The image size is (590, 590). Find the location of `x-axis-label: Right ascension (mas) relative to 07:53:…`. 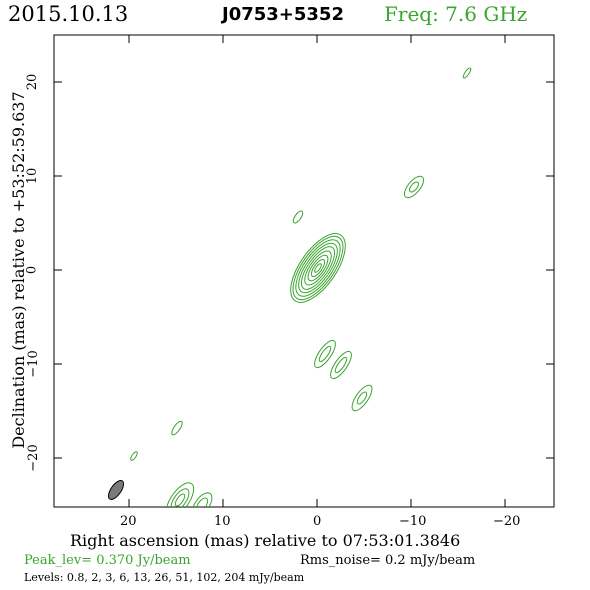

x-axis-label: Right ascension (mas) relative to 07:53:… is located at coordinates (265, 540).